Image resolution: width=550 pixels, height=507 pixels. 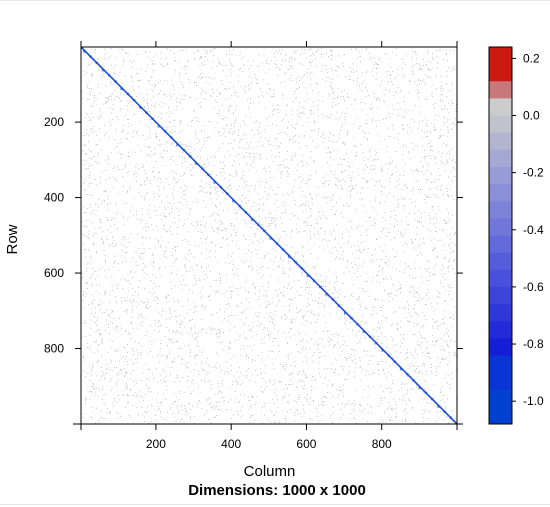 I want to click on colorbar-tick-label: -1.0, so click(x=533, y=401).